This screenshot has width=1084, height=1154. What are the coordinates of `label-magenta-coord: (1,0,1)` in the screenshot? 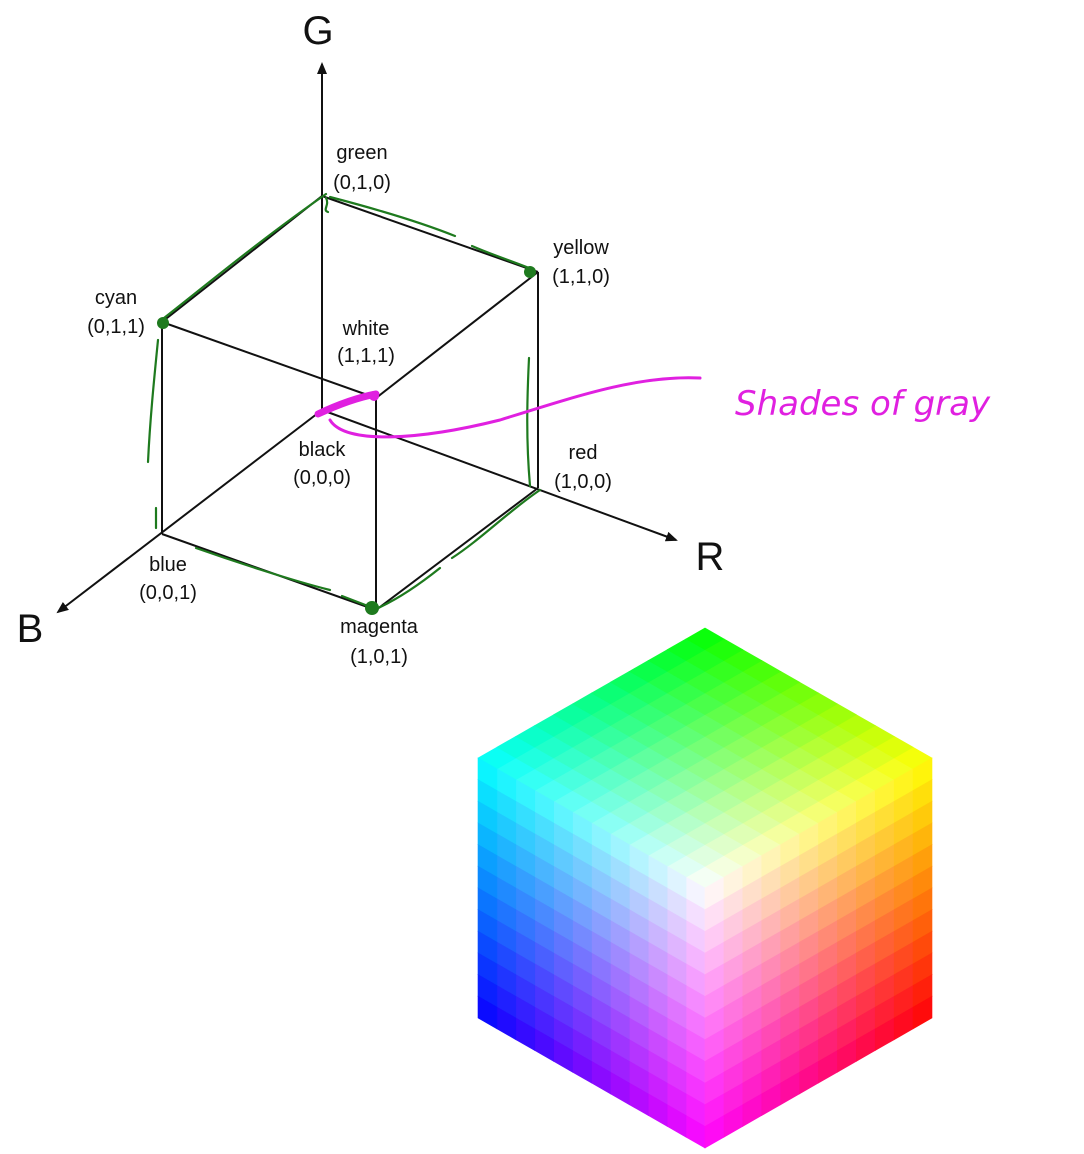 It's located at (379, 657).